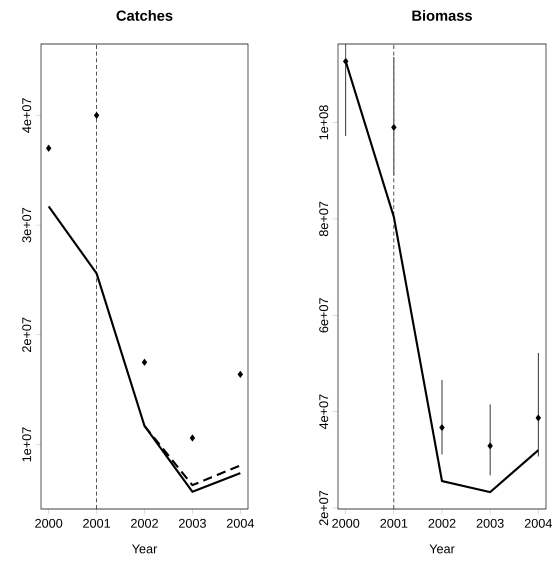 The height and width of the screenshot is (575, 560). What do you see at coordinates (323, 219) in the screenshot?
I see `y-tick-label: 8e+07` at bounding box center [323, 219].